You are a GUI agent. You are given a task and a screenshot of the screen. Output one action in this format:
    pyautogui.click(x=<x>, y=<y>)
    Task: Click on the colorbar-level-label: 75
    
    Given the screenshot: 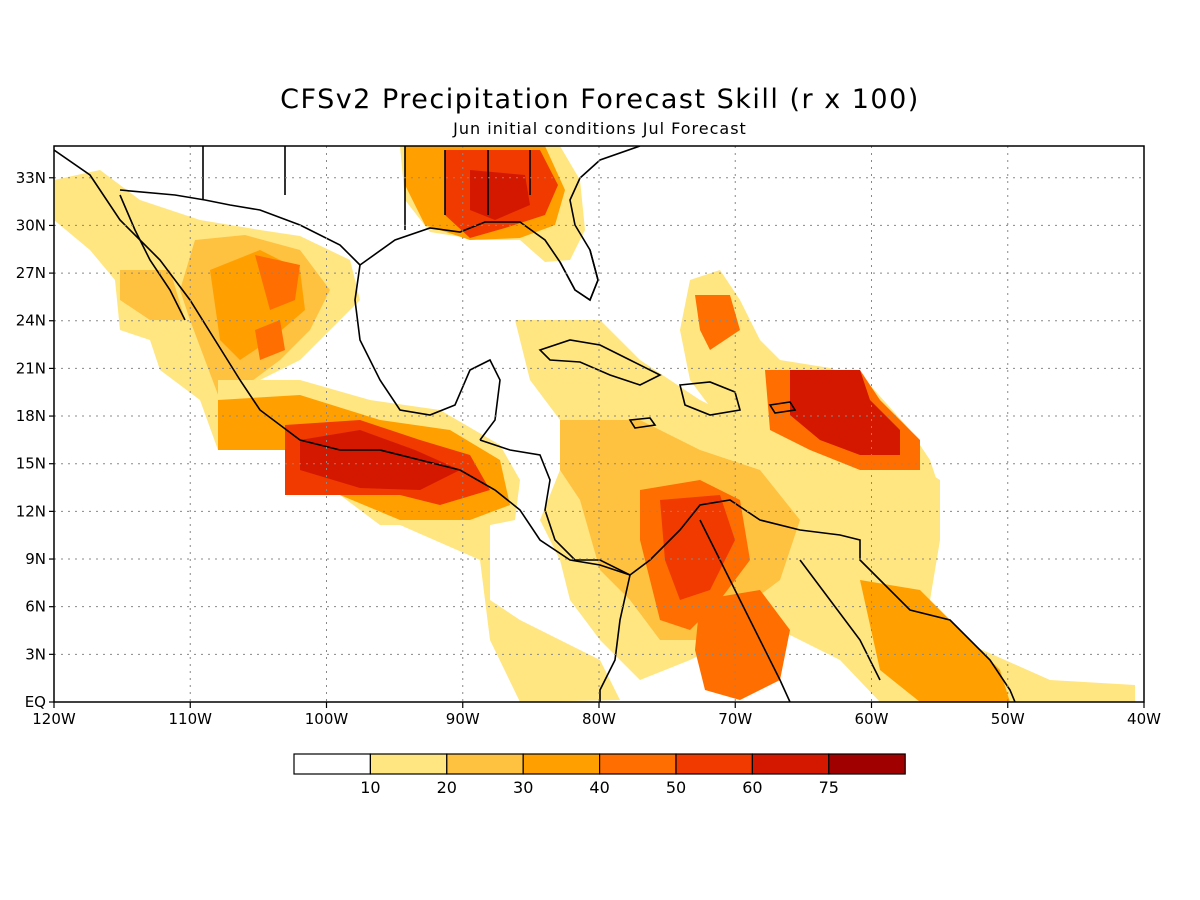 What is the action you would take?
    pyautogui.click(x=829, y=787)
    